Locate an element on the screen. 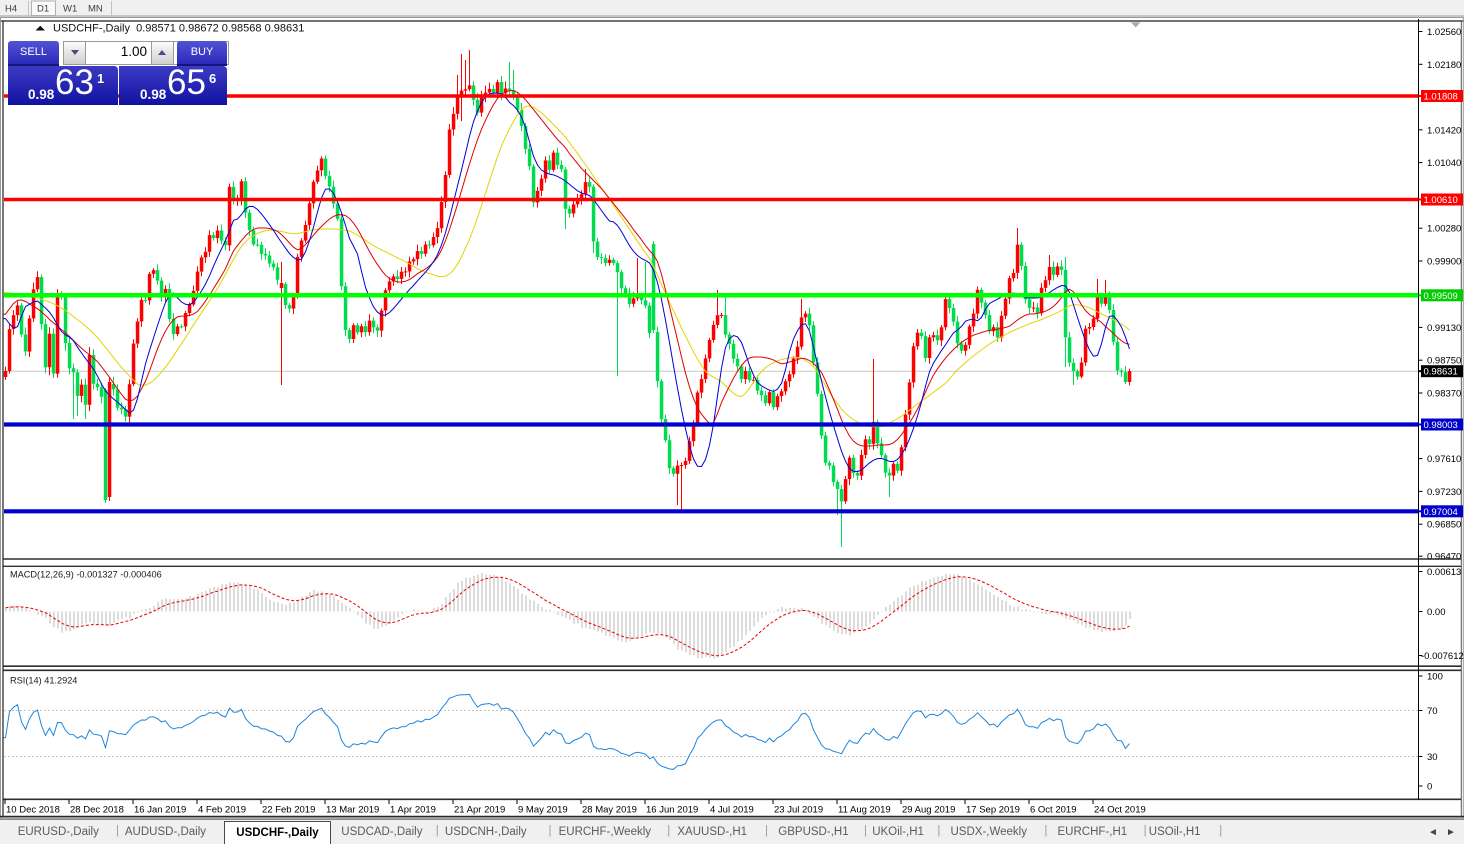 This screenshot has width=1464, height=844. svg-text: 0.99130 is located at coordinates (1444, 328).